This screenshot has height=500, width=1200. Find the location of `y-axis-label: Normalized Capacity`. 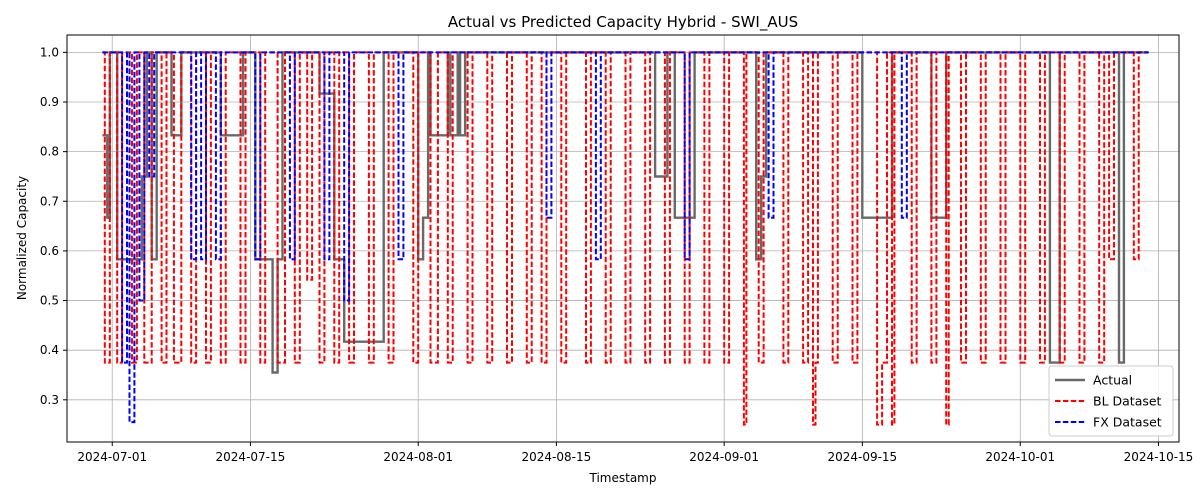

y-axis-label: Normalized Capacity is located at coordinates (22, 238).